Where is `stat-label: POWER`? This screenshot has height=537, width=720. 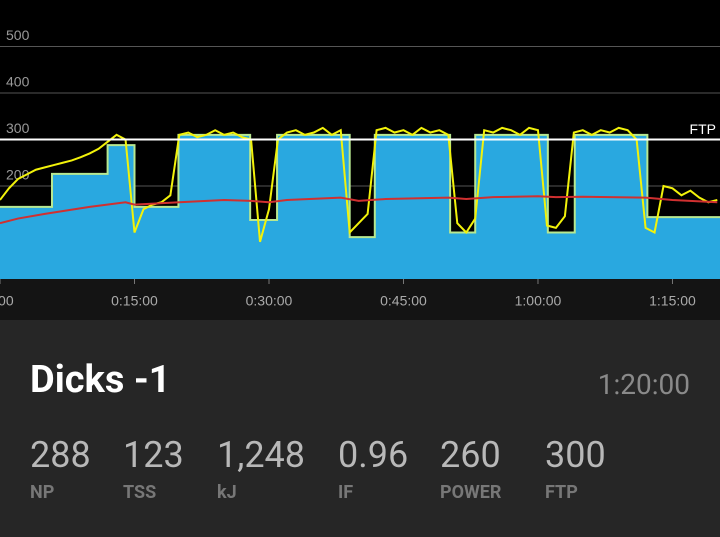
stat-label: POWER is located at coordinates (471, 492).